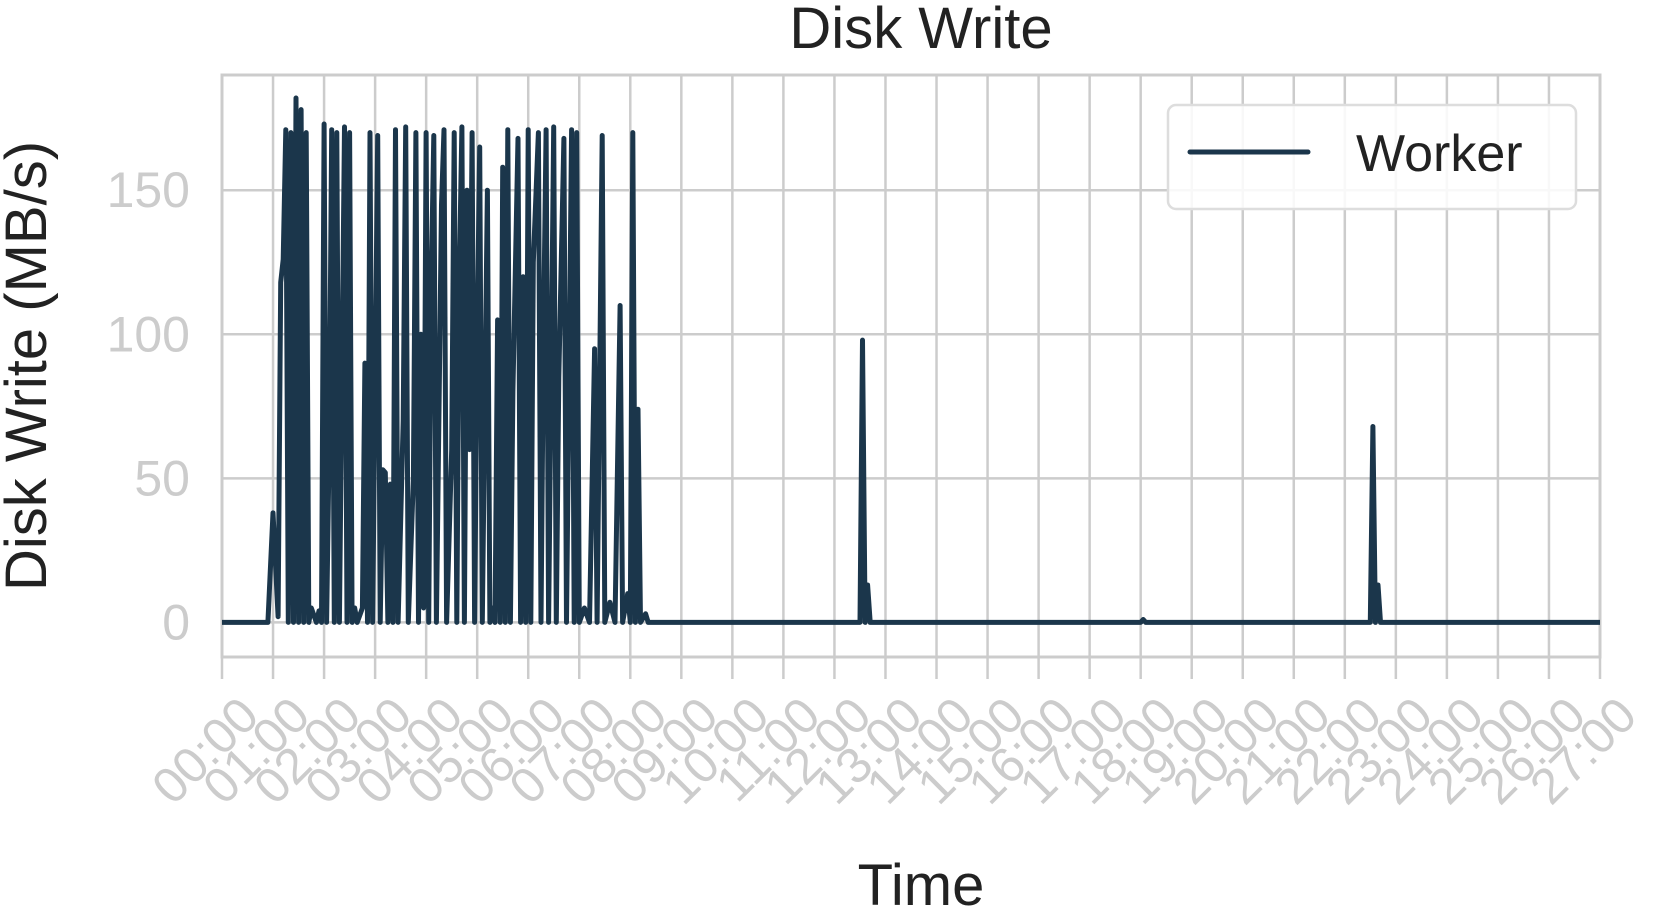 This screenshot has width=1666, height=917. Describe the element at coordinates (162, 478) in the screenshot. I see `y-tick-label: 50` at that location.